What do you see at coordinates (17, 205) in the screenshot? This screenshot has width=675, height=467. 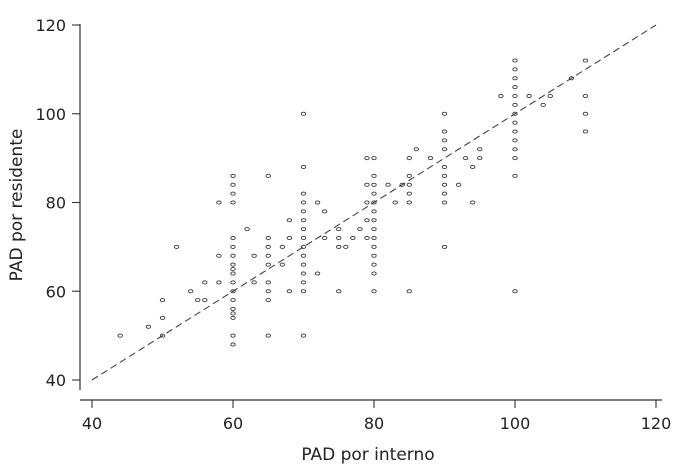 I see `y-axis-title: PAD por residente` at bounding box center [17, 205].